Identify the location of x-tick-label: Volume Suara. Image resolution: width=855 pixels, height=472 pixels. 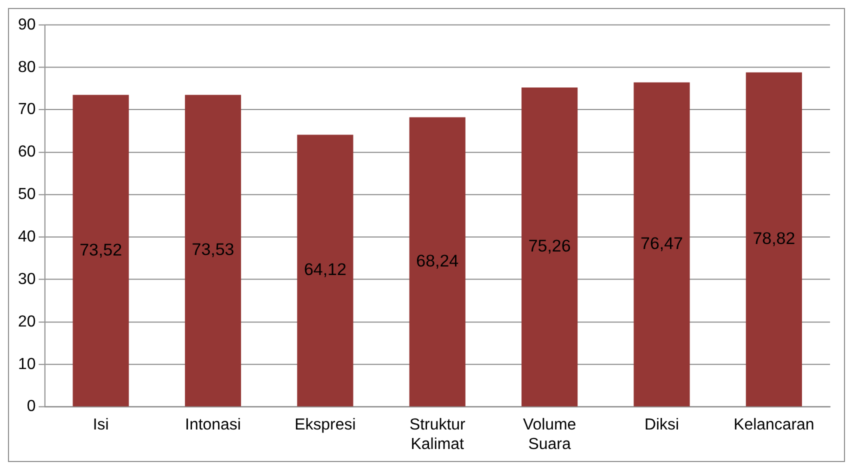
(549, 434).